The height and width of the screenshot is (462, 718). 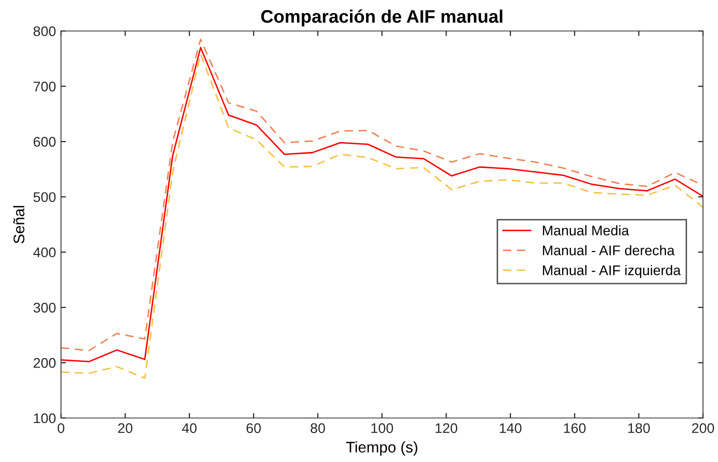 What do you see at coordinates (608, 250) in the screenshot?
I see `legend-label: Manual - AIF derecha` at bounding box center [608, 250].